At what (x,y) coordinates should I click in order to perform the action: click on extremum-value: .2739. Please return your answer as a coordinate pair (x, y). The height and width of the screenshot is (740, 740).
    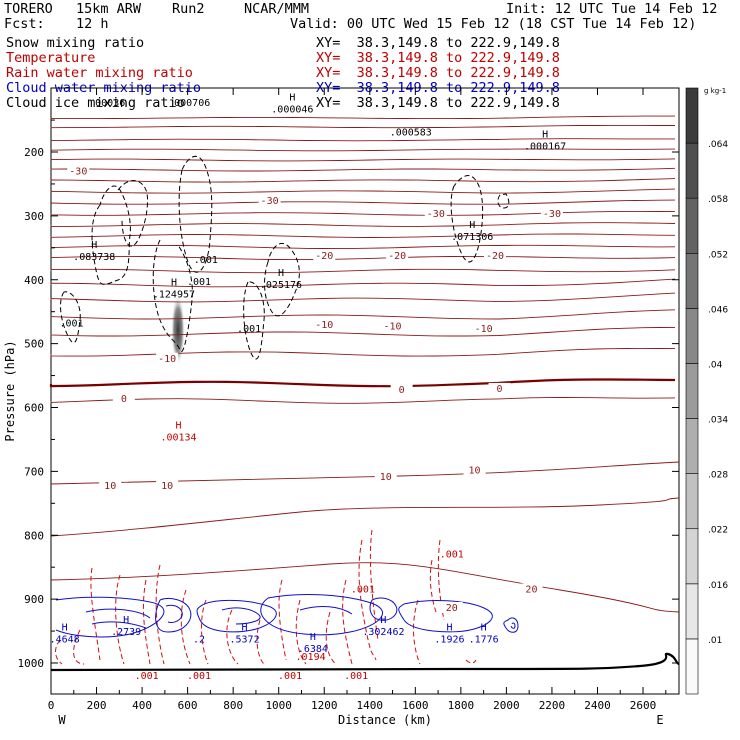
    Looking at the image, I should click on (126, 632).